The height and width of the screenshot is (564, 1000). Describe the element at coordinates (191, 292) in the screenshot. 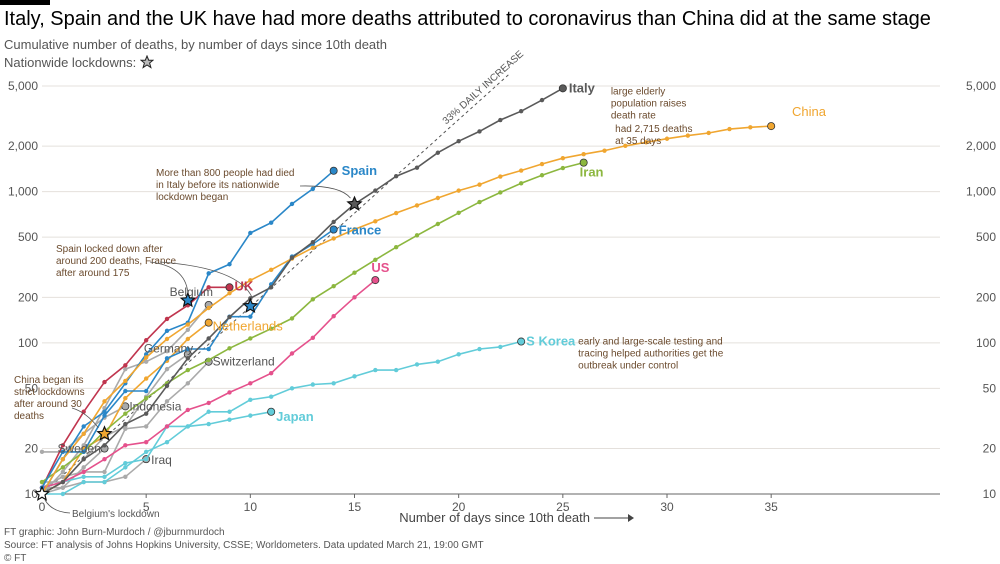

I see `series-label-belgium: Belgium` at that location.